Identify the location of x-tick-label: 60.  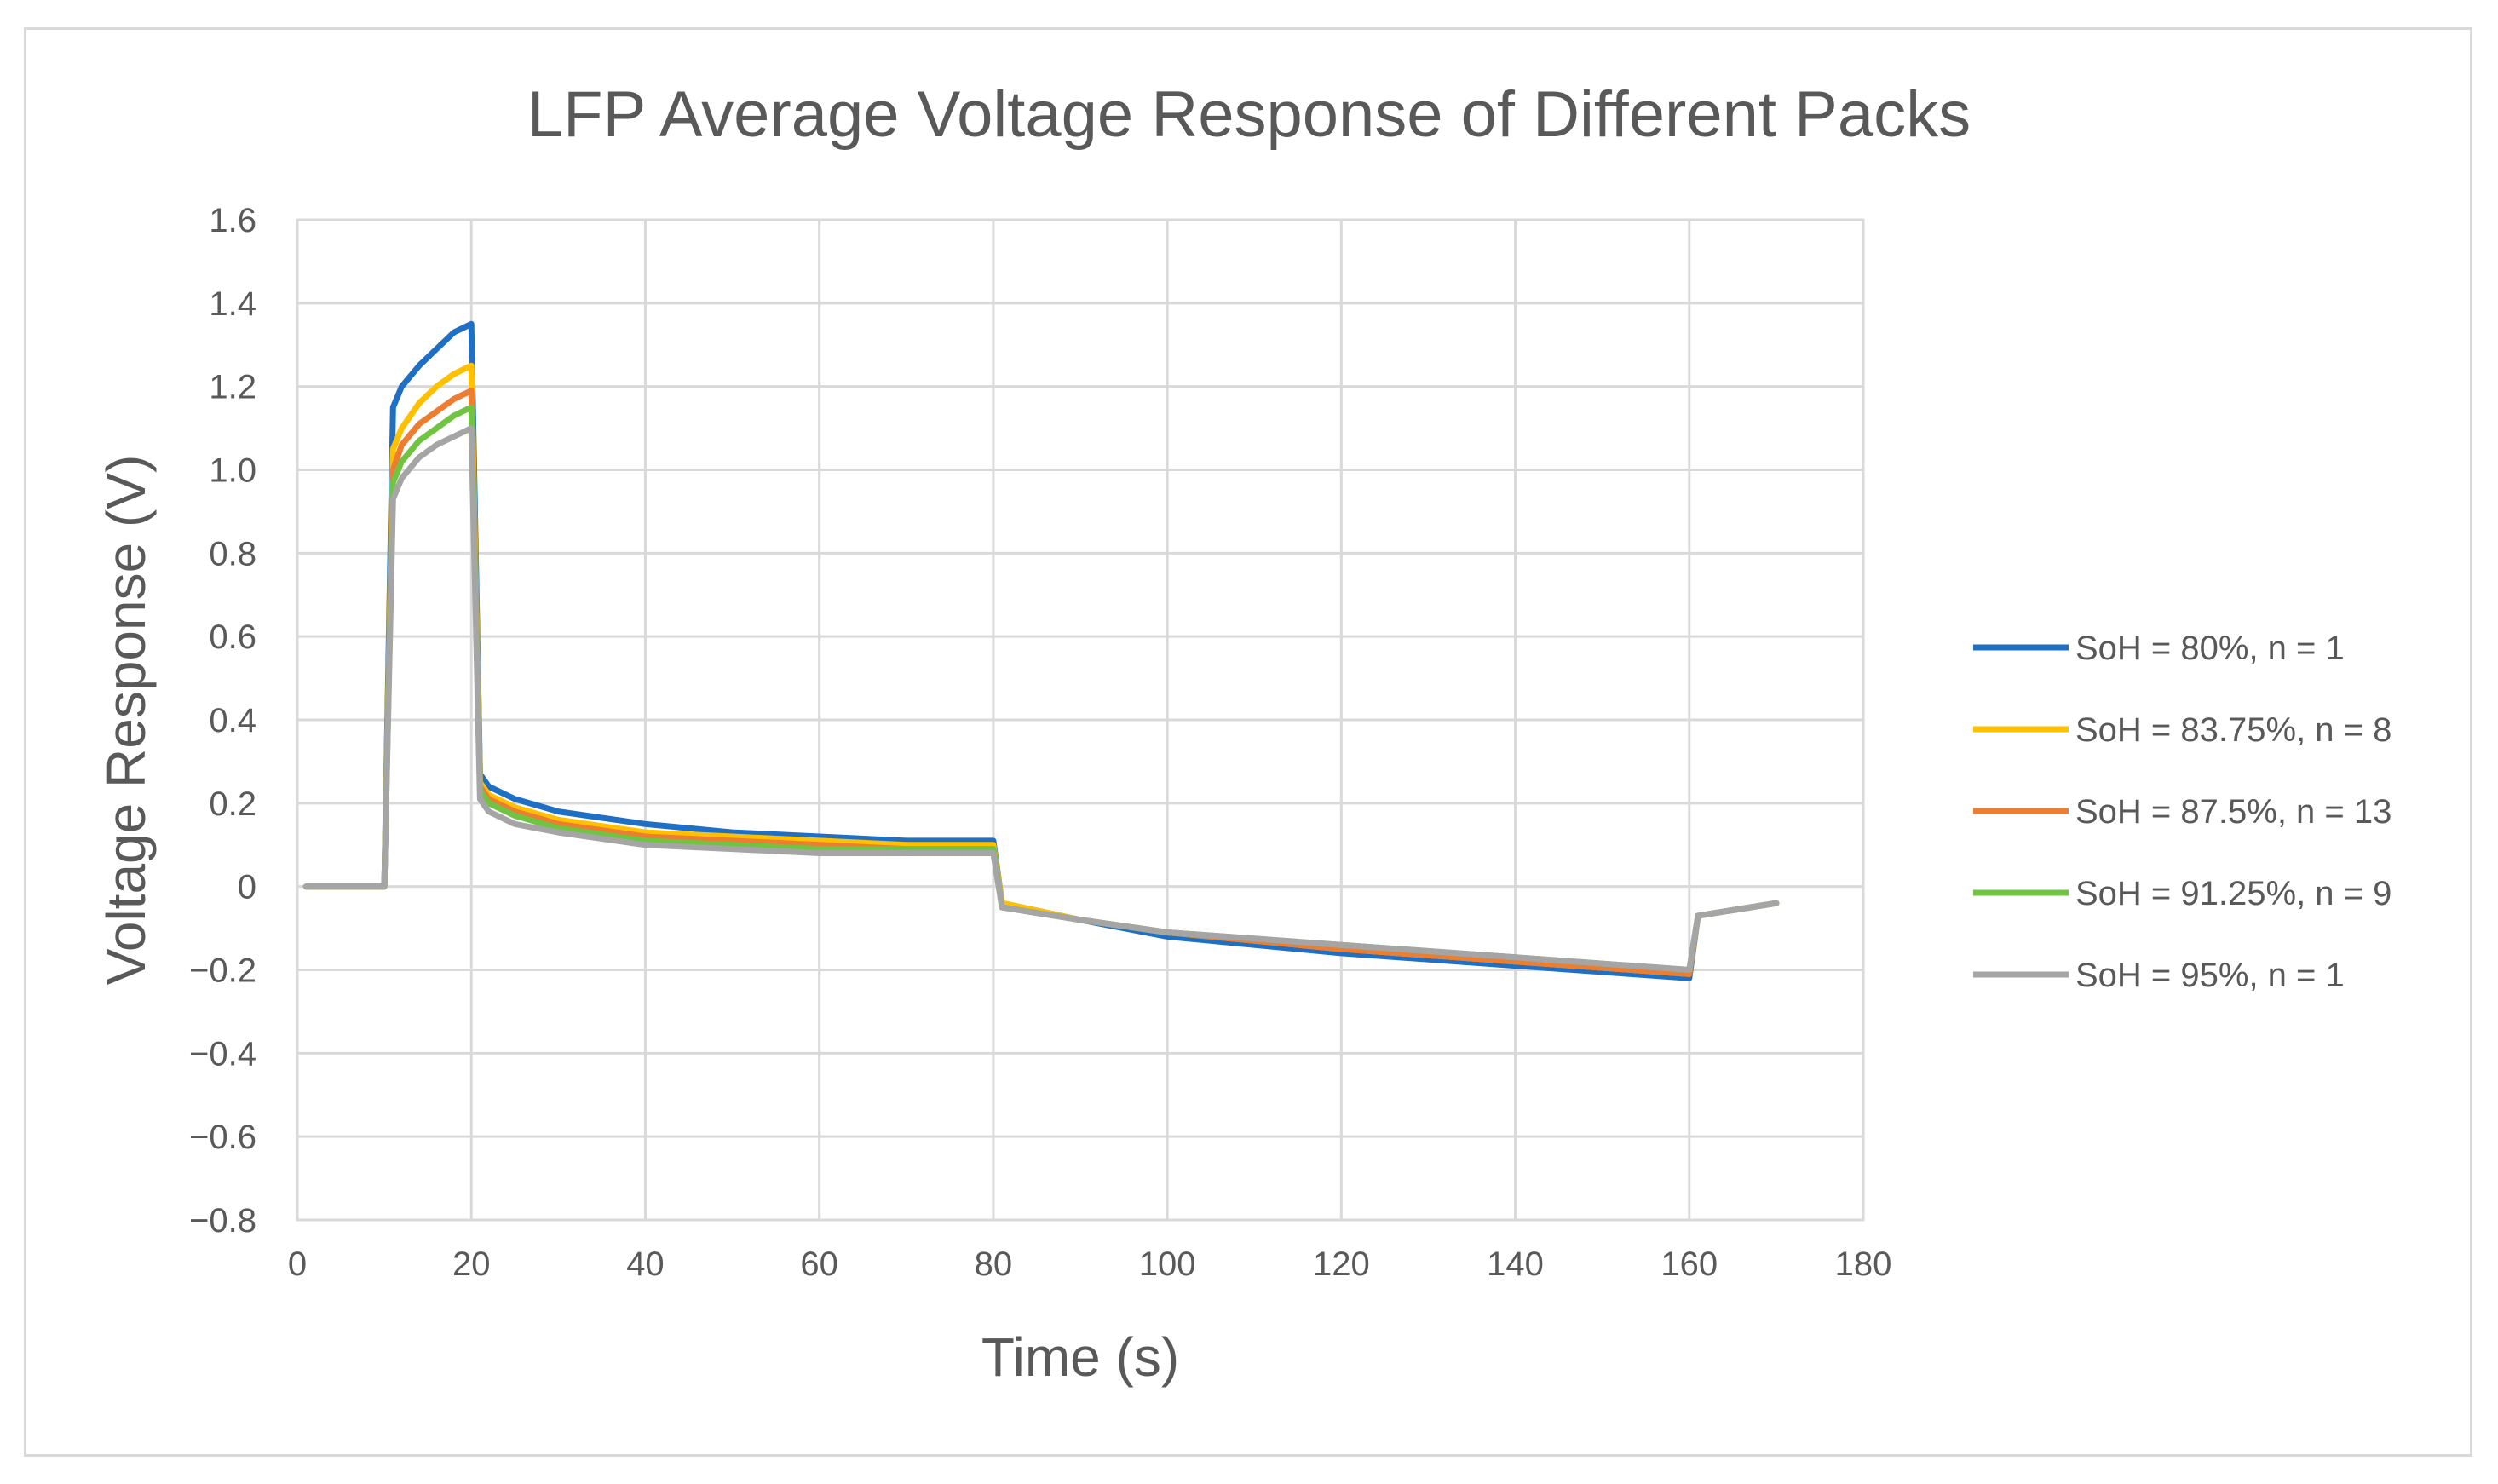
(819, 1264).